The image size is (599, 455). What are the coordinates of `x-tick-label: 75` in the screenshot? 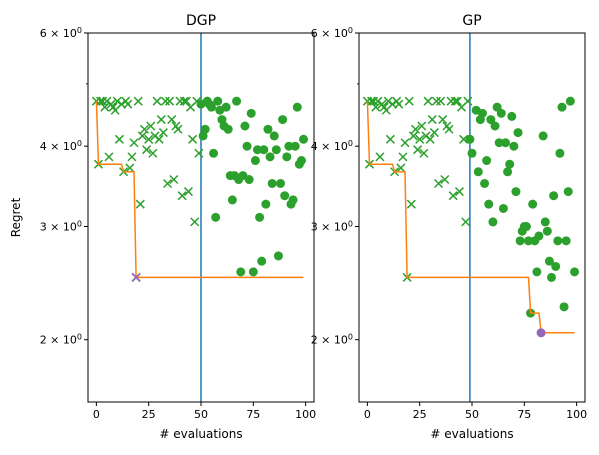 It's located at (253, 414).